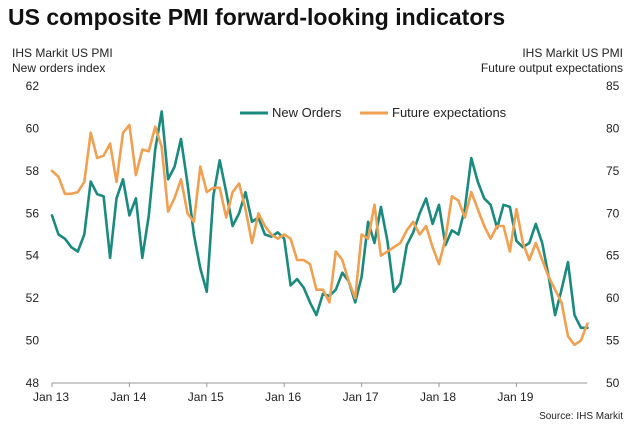 The width and height of the screenshot is (637, 440). What do you see at coordinates (515, 397) in the screenshot?
I see `x-tick-label: Jan 19` at bounding box center [515, 397].